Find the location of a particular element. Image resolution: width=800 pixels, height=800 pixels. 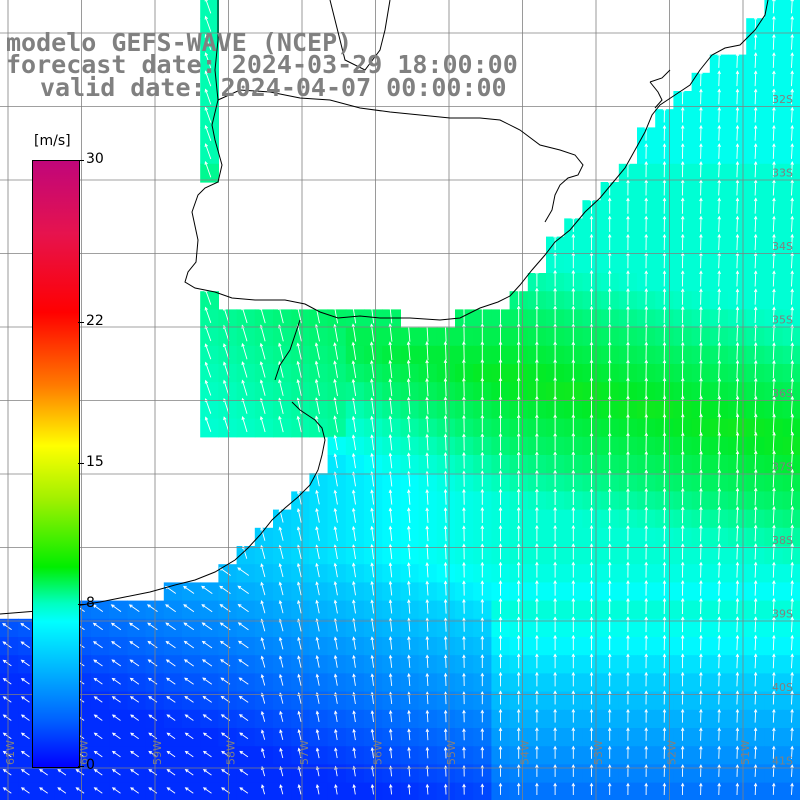

colorbar-tick-label: 30 is located at coordinates (95, 159).